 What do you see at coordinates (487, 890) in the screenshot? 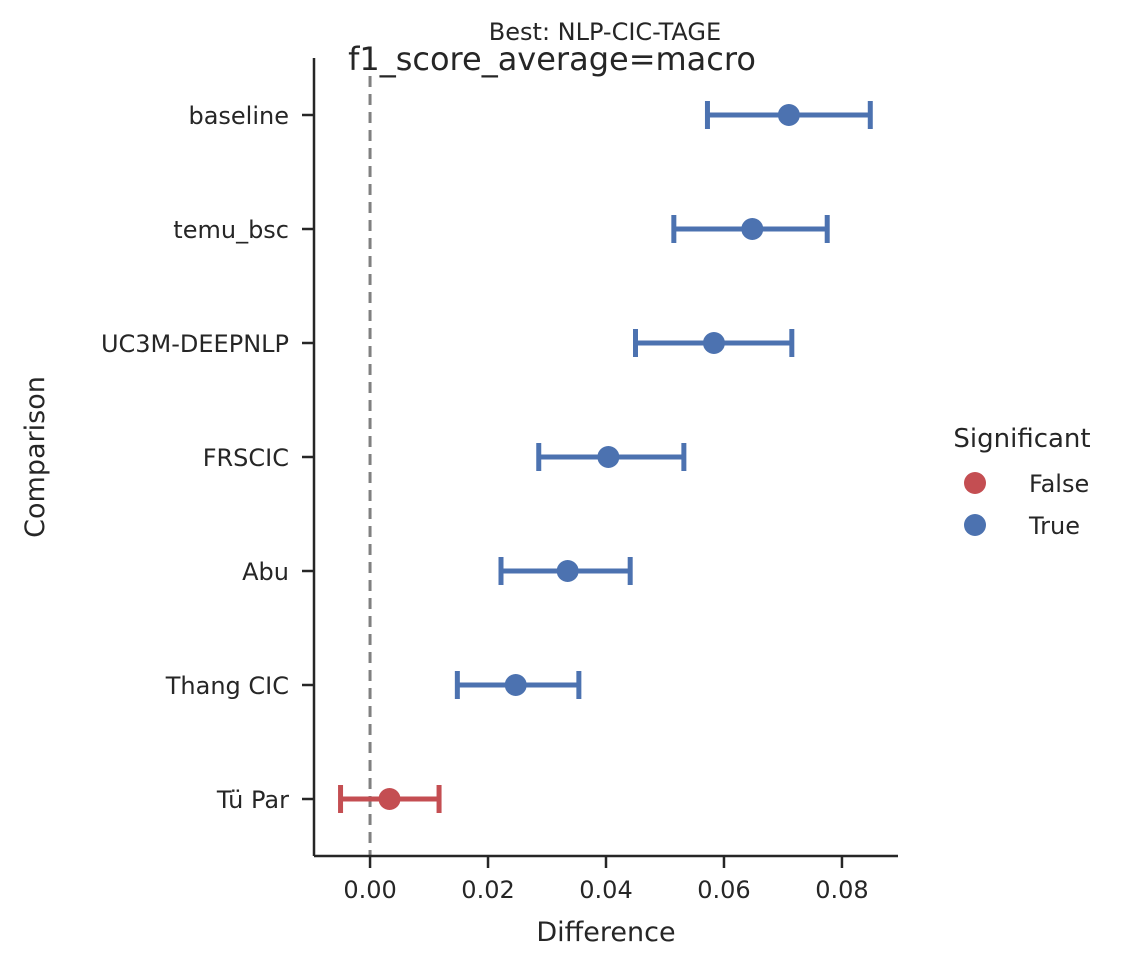
I see `x-tick-label: 0.02` at bounding box center [487, 890].